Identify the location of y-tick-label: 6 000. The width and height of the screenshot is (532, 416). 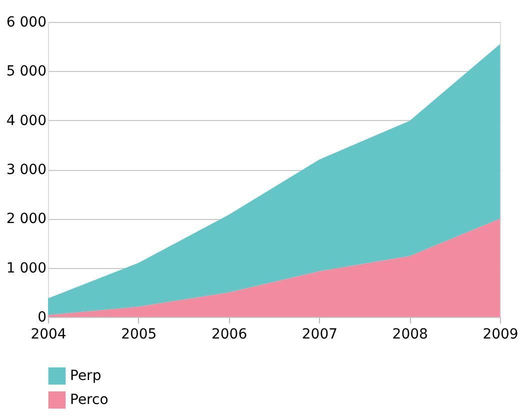
(26, 22).